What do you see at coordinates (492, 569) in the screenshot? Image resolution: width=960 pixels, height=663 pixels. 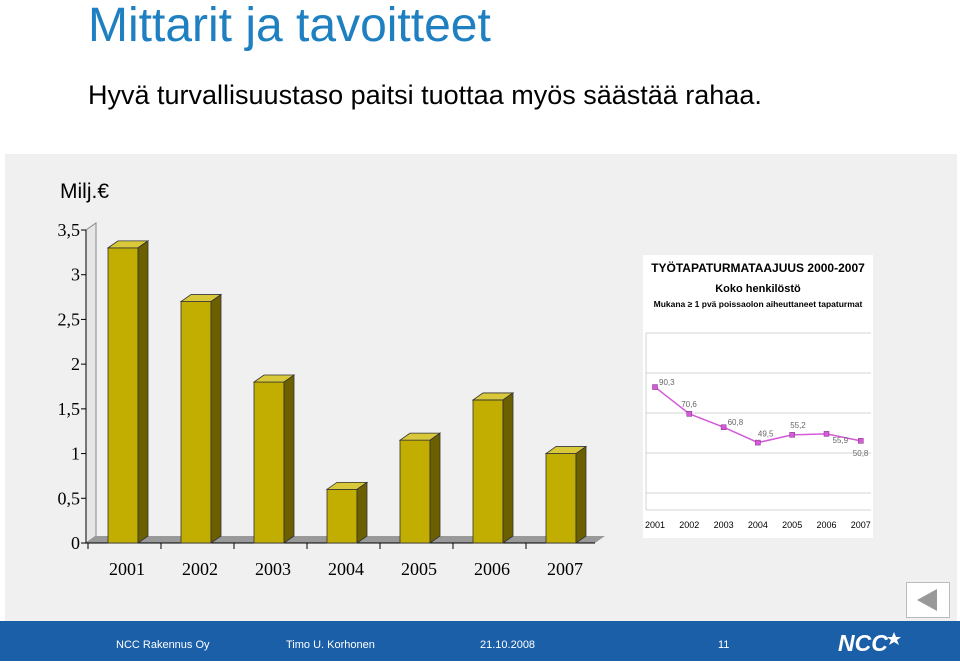 I see `x-tick-label: 2006` at bounding box center [492, 569].